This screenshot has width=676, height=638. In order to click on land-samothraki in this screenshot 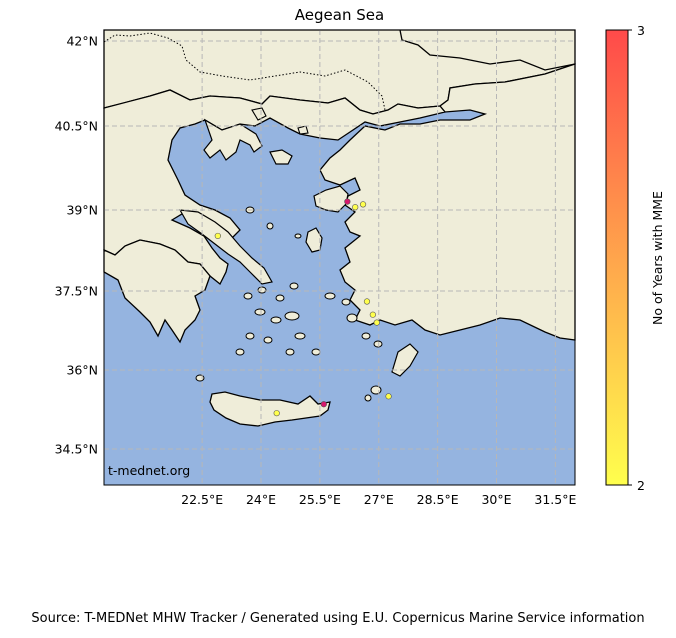, I will do `click(303, 130)`.